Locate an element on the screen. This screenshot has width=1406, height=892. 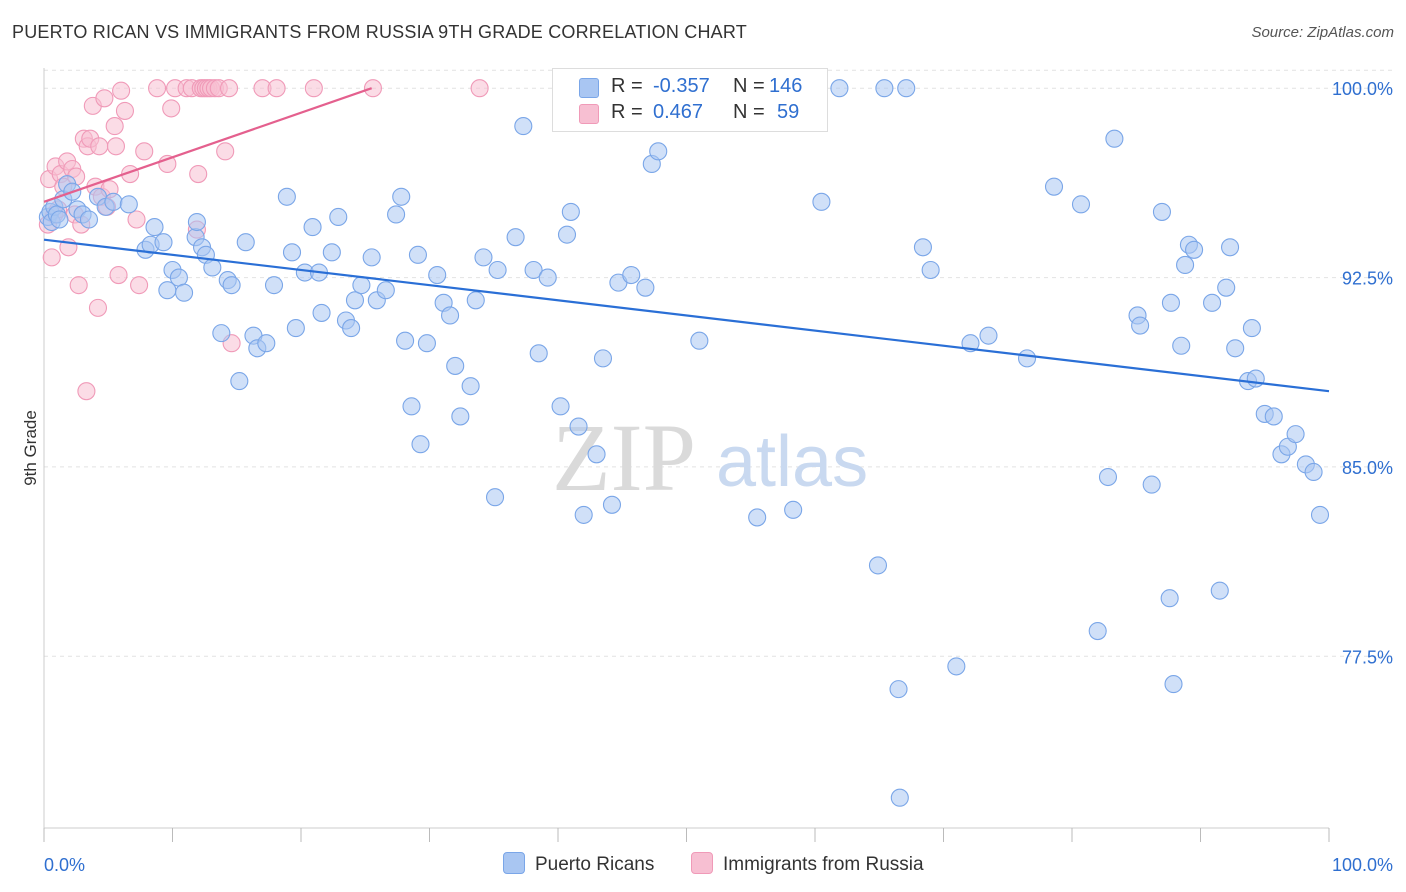
n-value: 146 is located at coordinates (786, 86).